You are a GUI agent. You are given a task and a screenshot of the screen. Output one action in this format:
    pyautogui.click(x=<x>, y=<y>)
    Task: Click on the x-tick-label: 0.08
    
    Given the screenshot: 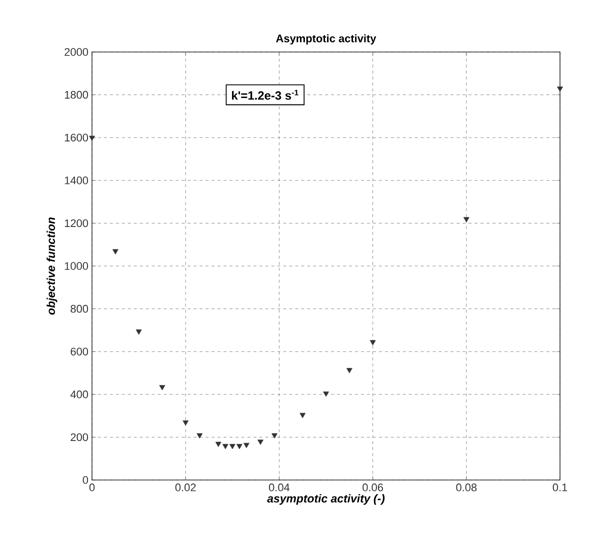 What is the action you would take?
    pyautogui.click(x=466, y=488)
    